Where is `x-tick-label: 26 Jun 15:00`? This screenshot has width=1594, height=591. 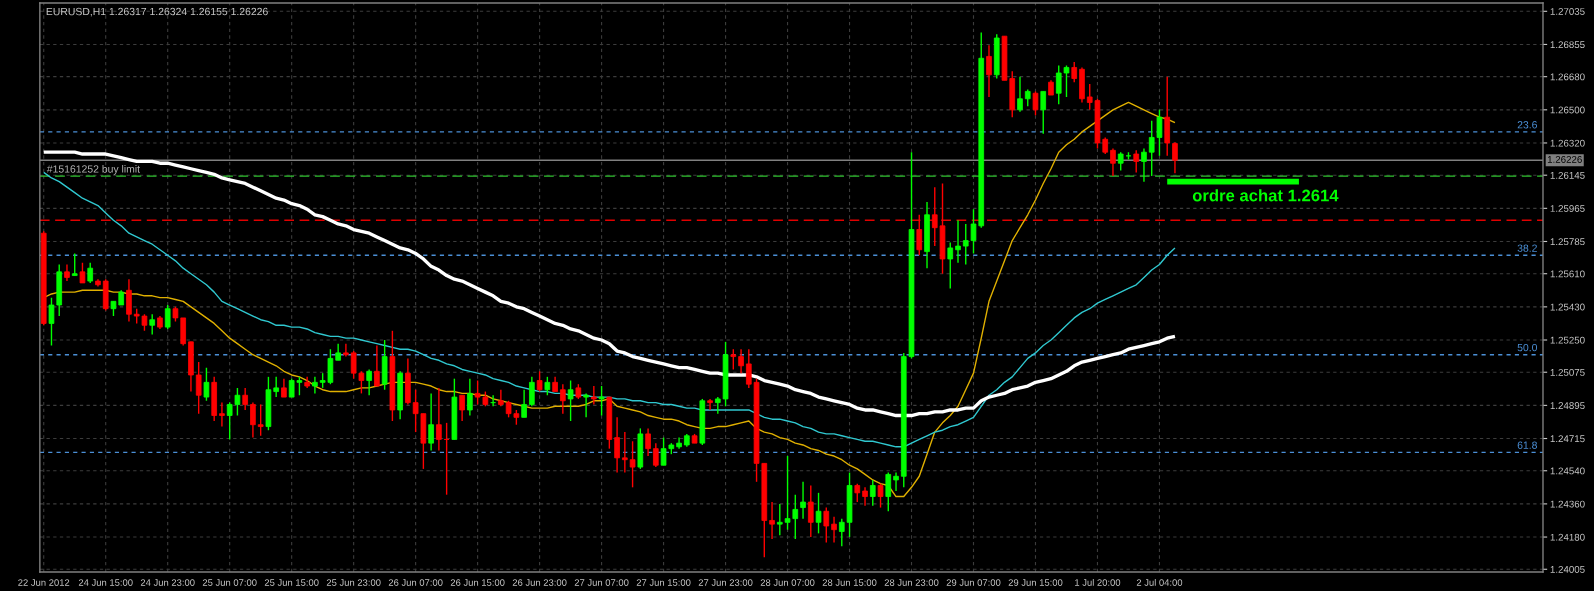
x-tick-label: 26 Jun 15:00 is located at coordinates (477, 582).